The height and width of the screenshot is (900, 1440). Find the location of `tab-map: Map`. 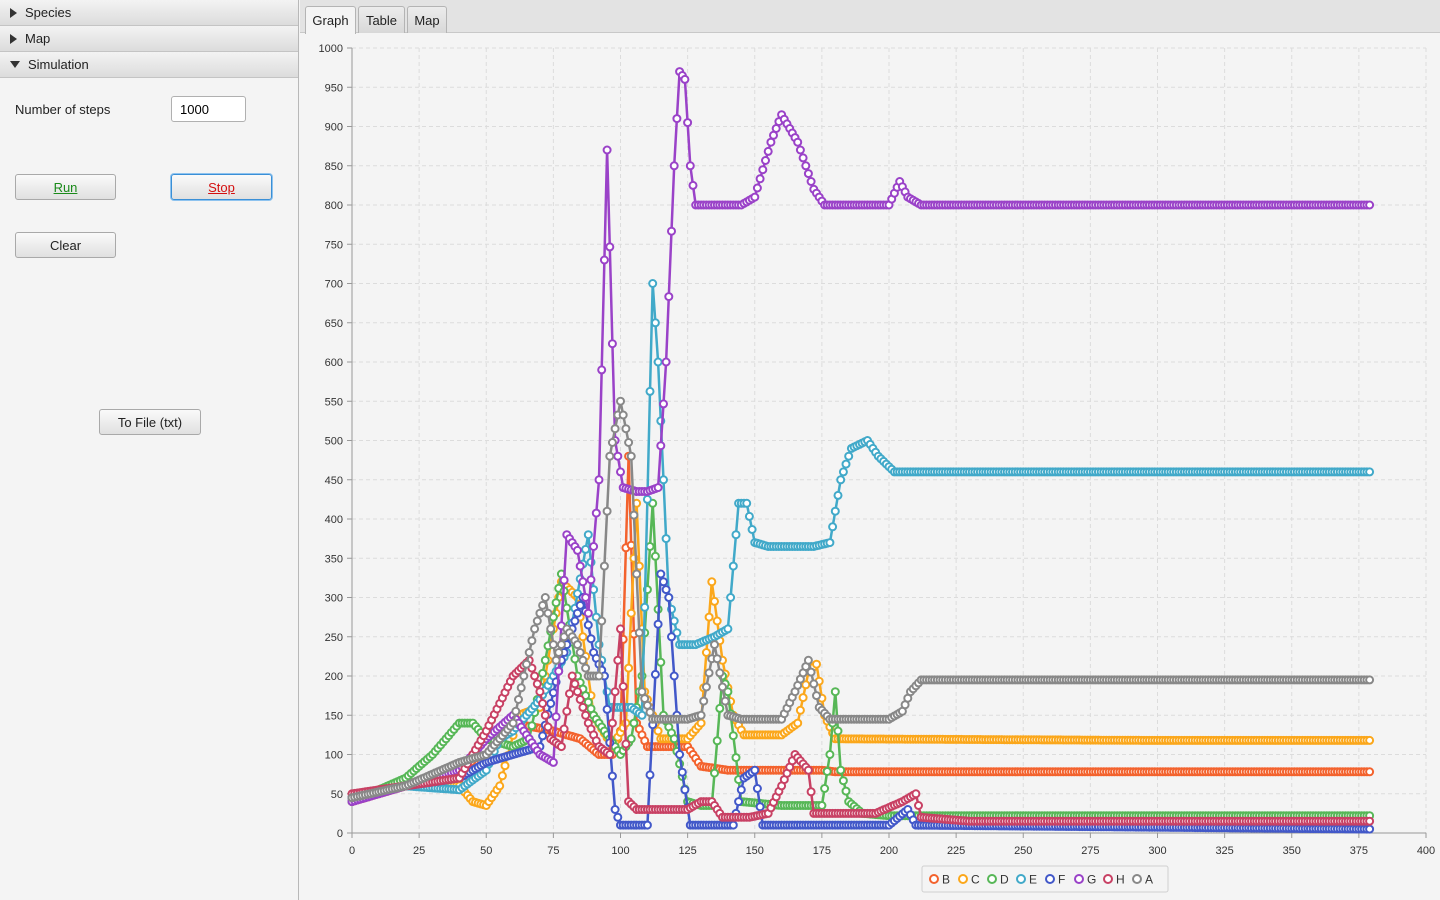

tab-map: Map is located at coordinates (427, 19).